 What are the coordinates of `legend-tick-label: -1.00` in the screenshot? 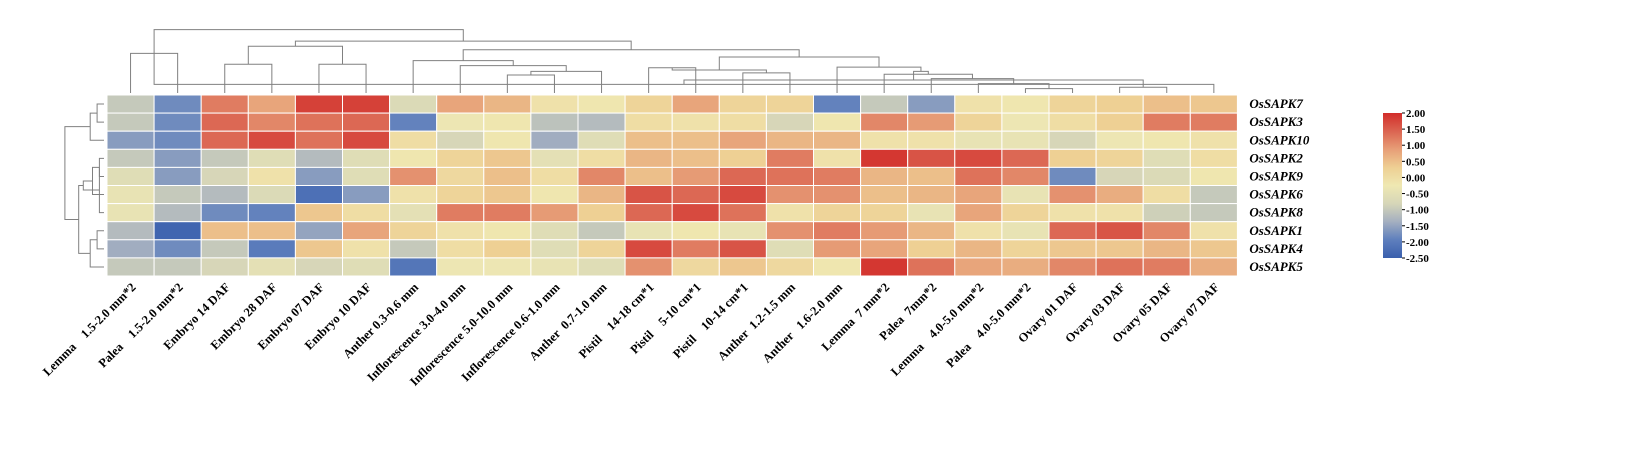 It's located at (1417, 211).